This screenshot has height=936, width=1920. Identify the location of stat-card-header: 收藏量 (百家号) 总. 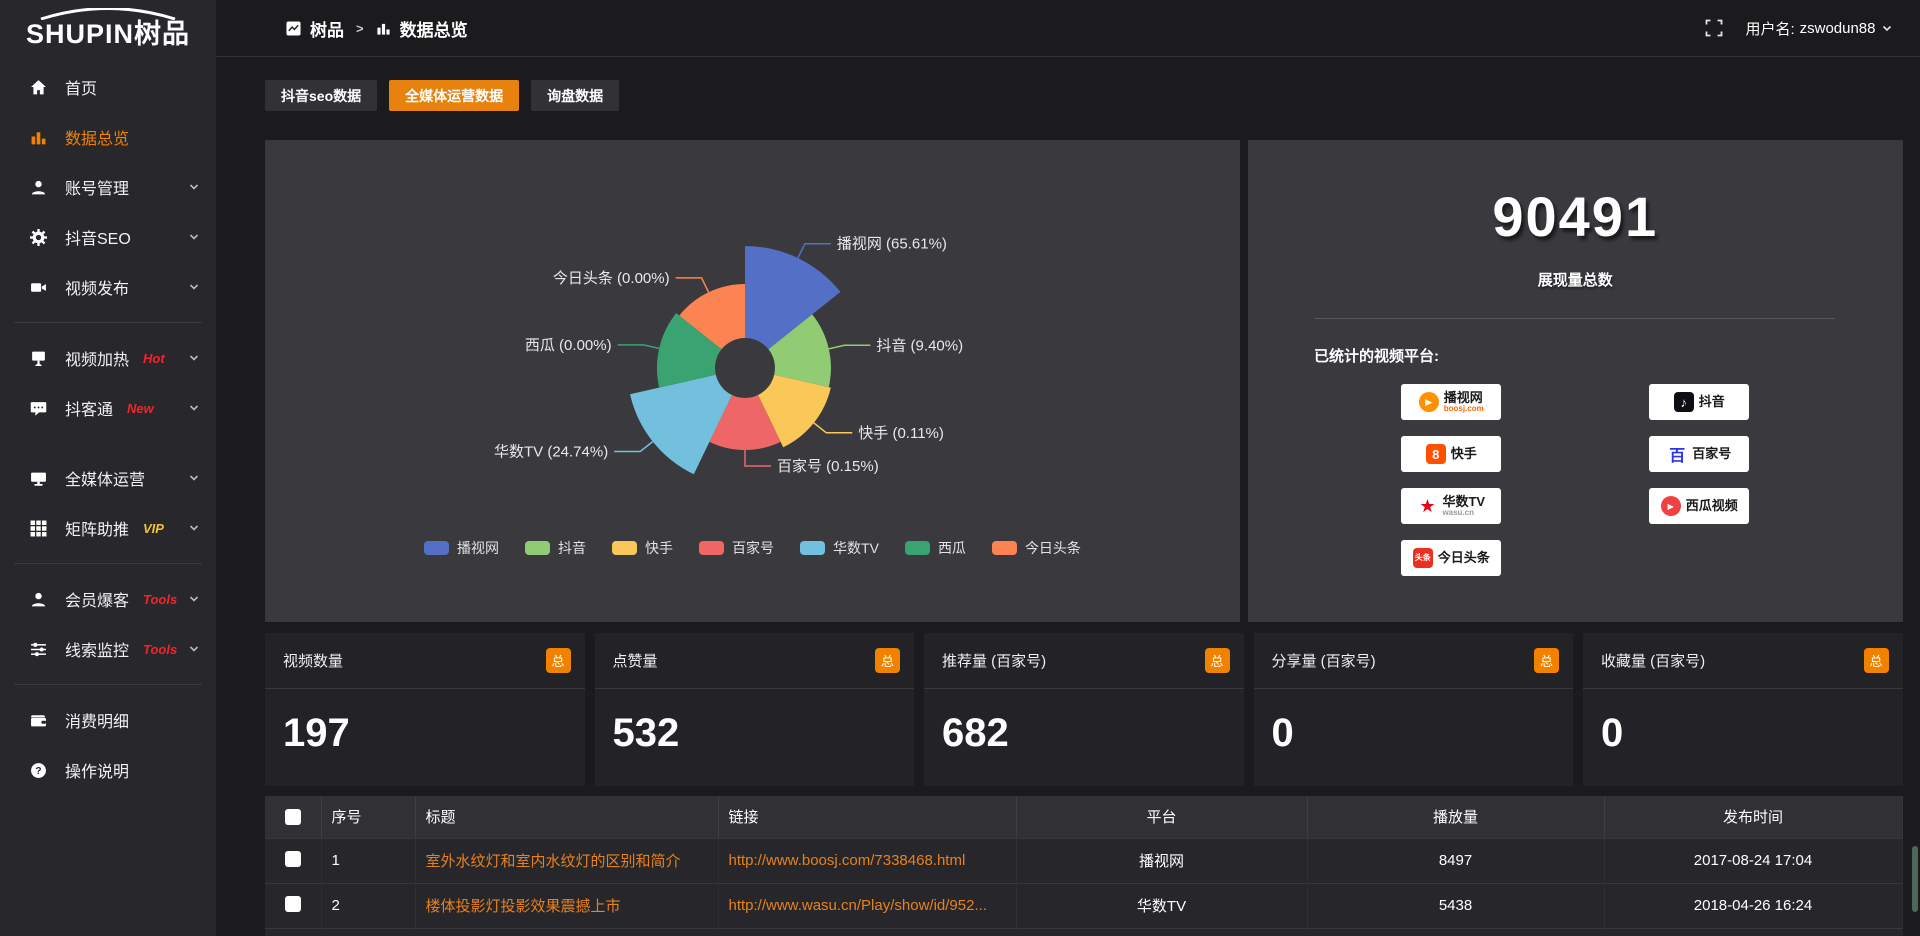
(1743, 661).